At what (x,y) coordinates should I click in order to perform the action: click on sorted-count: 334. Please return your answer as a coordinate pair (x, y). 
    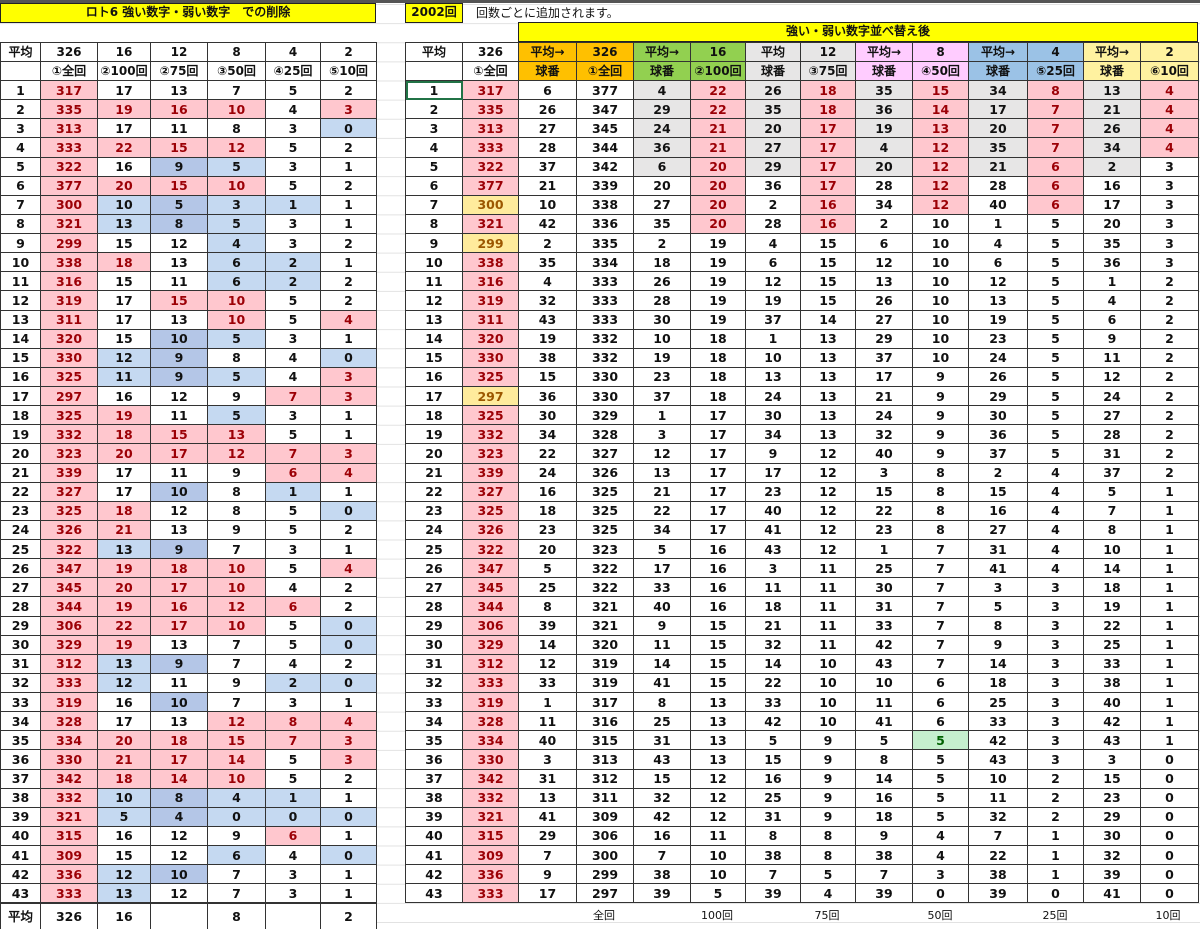
    Looking at the image, I should click on (605, 262).